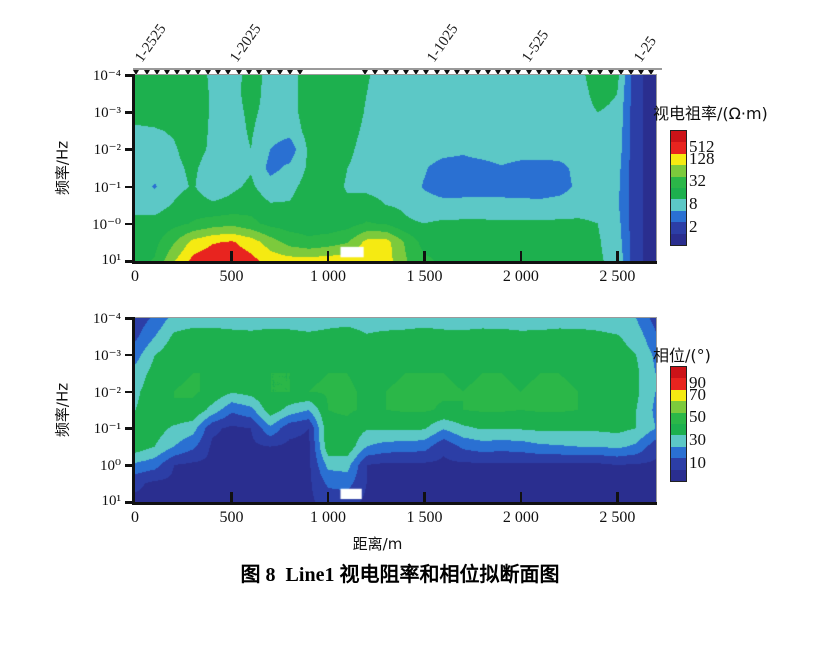 This screenshot has width=831, height=649. Describe the element at coordinates (133, 411) in the screenshot. I see `phase-pseudosection-left-spine` at that location.